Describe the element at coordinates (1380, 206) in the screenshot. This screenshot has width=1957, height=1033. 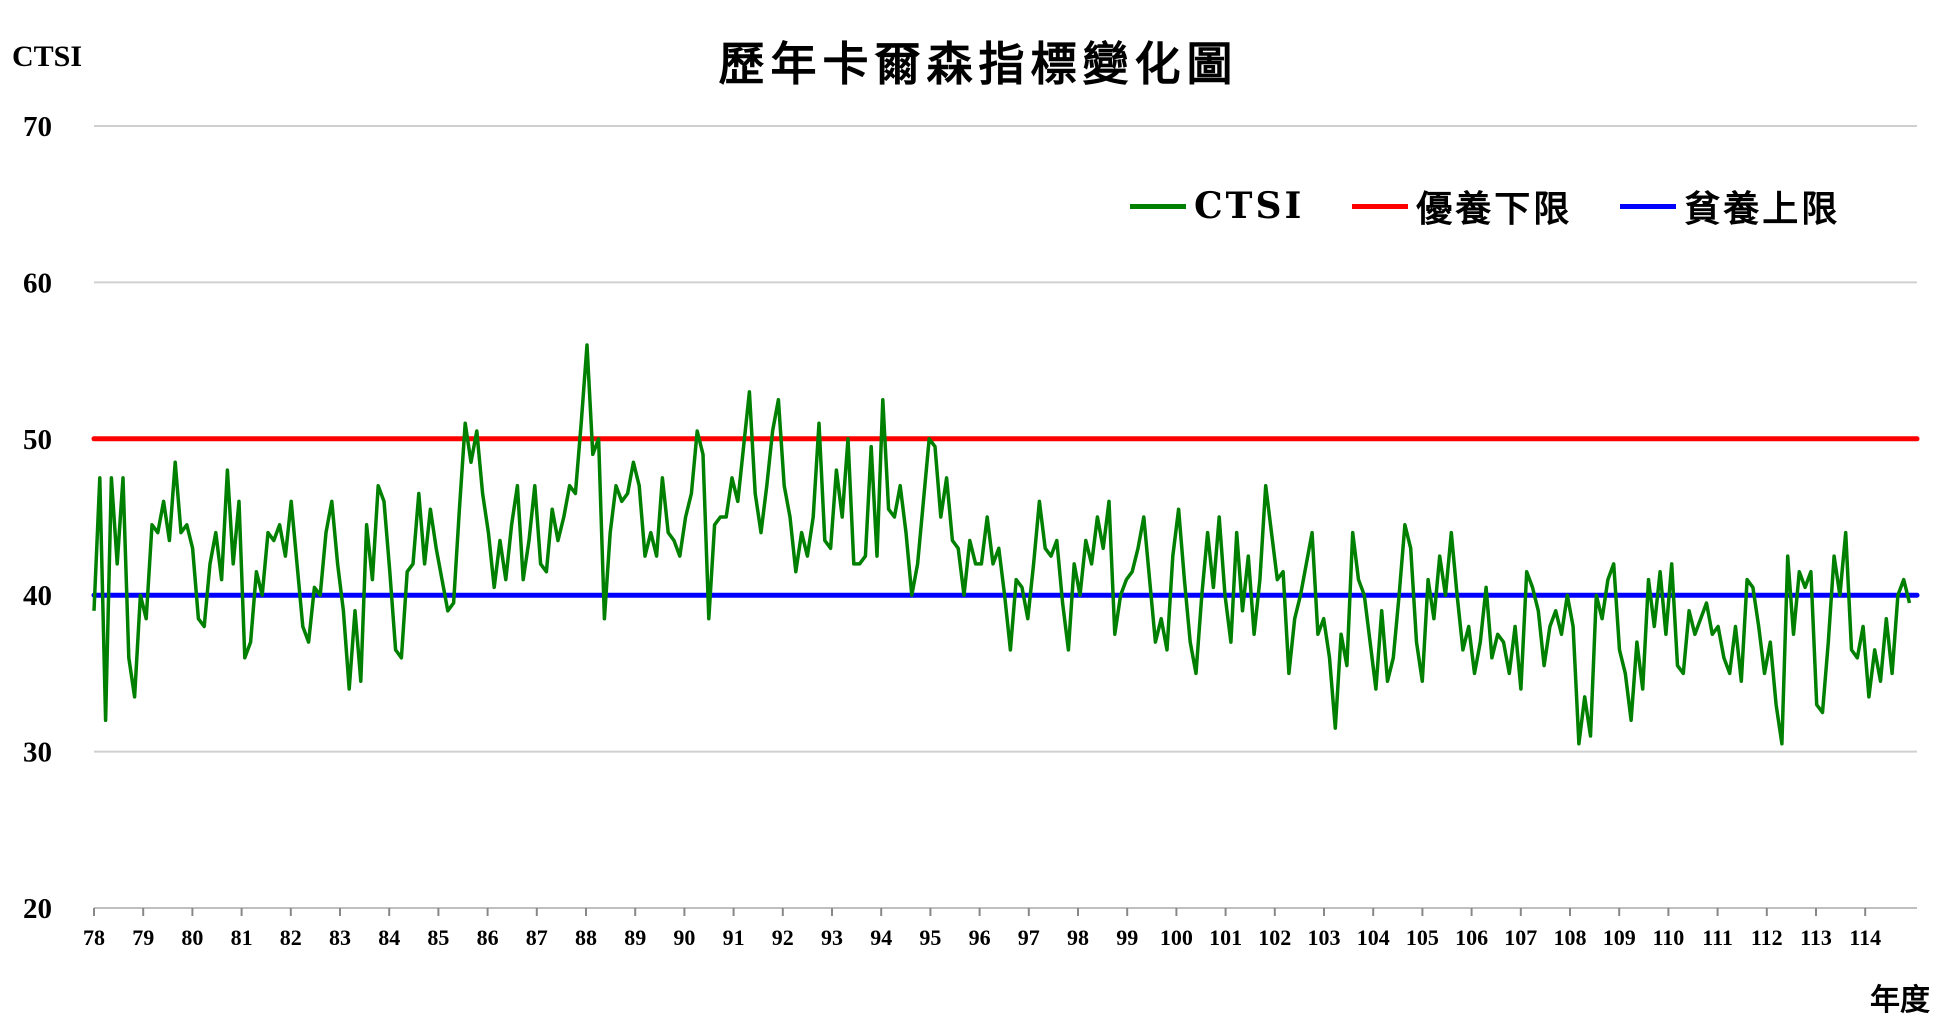
I see `legend-swatch-eutrophic-lower` at that location.